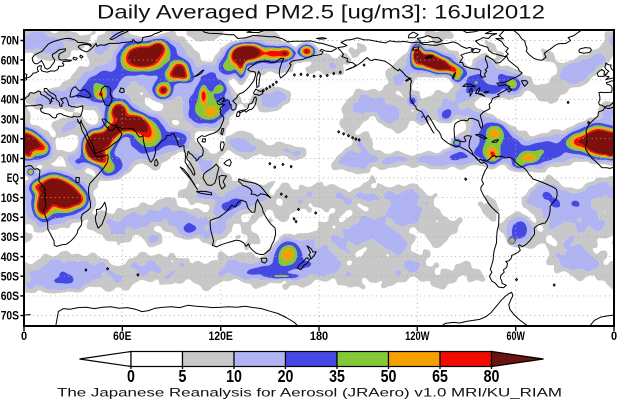 This screenshot has height=410, width=617. What do you see at coordinates (10, 218) in the screenshot?
I see `svg-text: 20S` at bounding box center [10, 218].